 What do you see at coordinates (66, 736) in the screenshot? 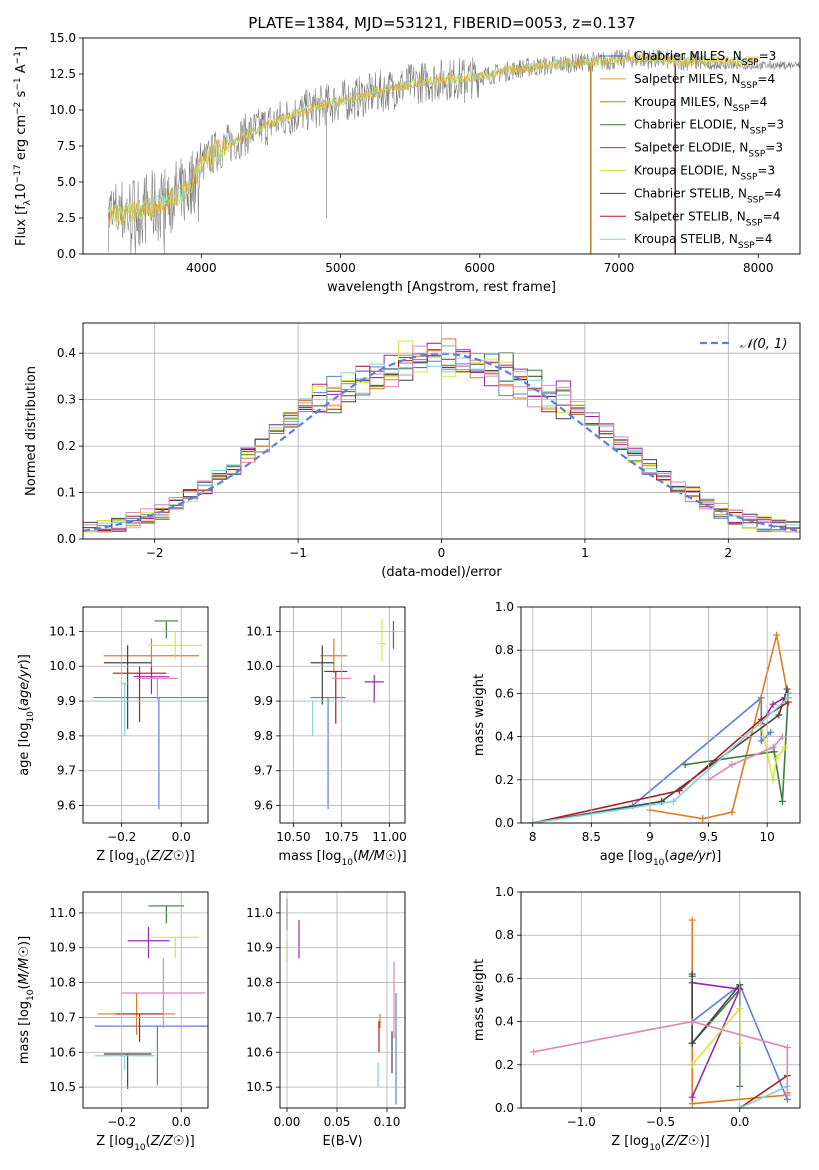
I see `y-tick-label: 9.8` at bounding box center [66, 736].